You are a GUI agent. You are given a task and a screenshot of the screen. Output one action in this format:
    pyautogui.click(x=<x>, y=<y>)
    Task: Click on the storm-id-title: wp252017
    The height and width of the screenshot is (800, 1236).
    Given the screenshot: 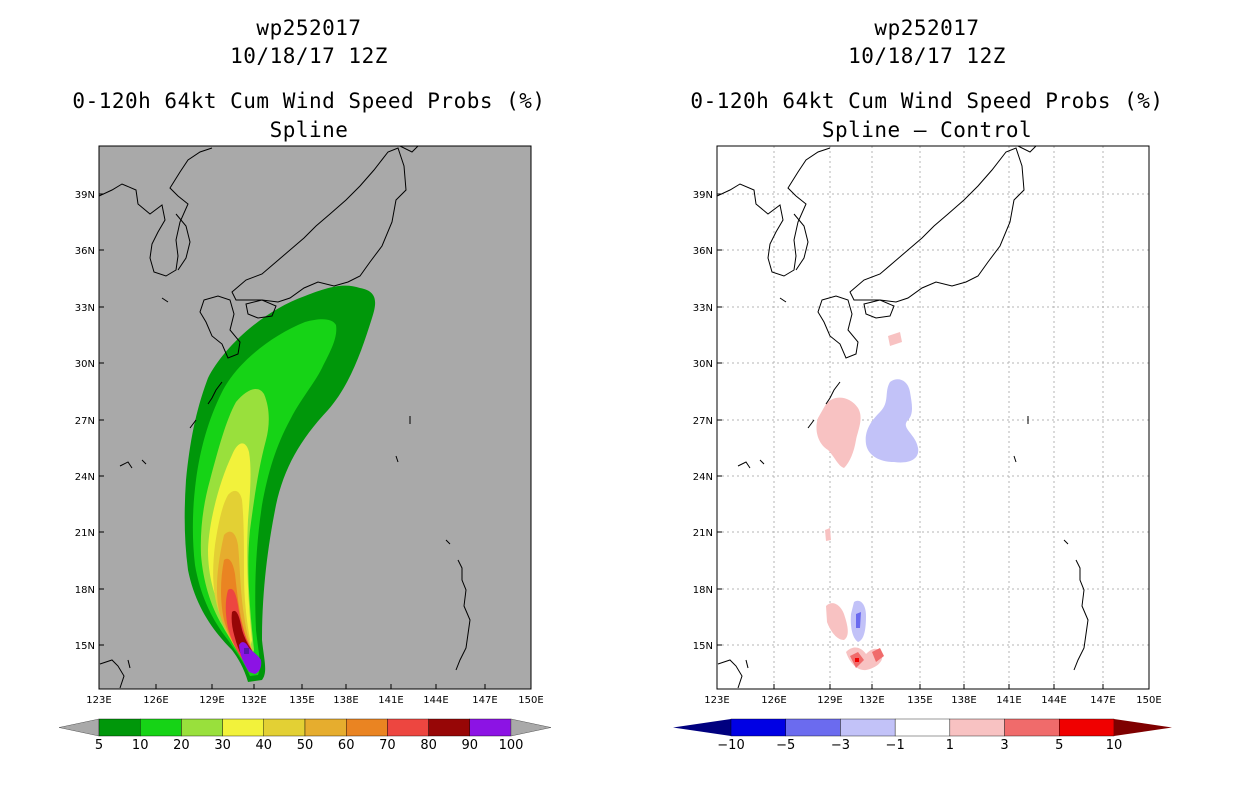 What is the action you would take?
    pyautogui.click(x=309, y=28)
    